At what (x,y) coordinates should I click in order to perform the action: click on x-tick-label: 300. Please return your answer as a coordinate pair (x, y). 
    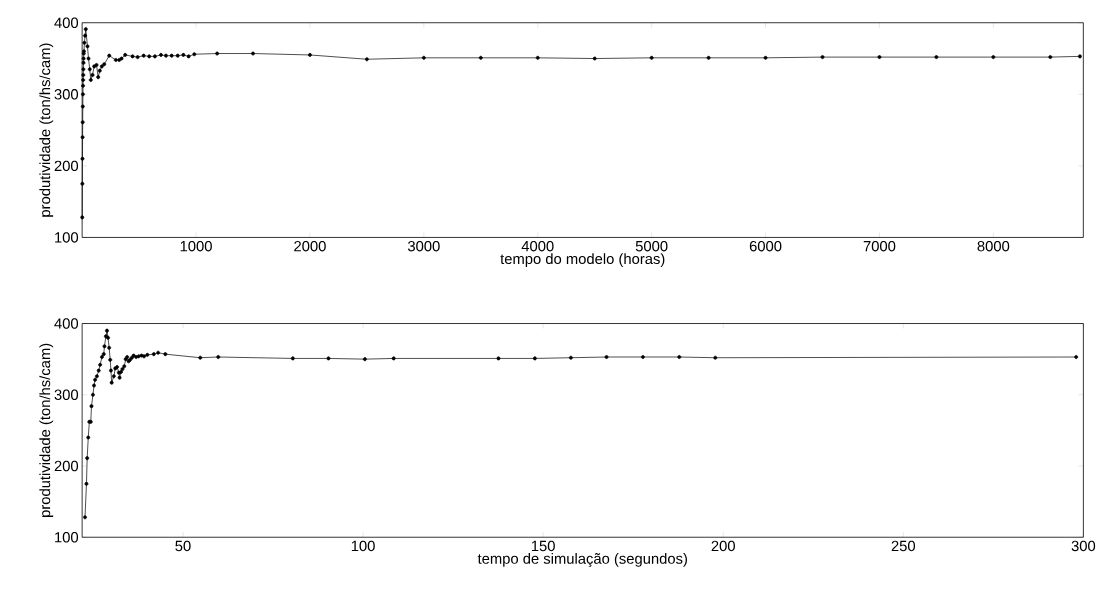
    Looking at the image, I should click on (1083, 546).